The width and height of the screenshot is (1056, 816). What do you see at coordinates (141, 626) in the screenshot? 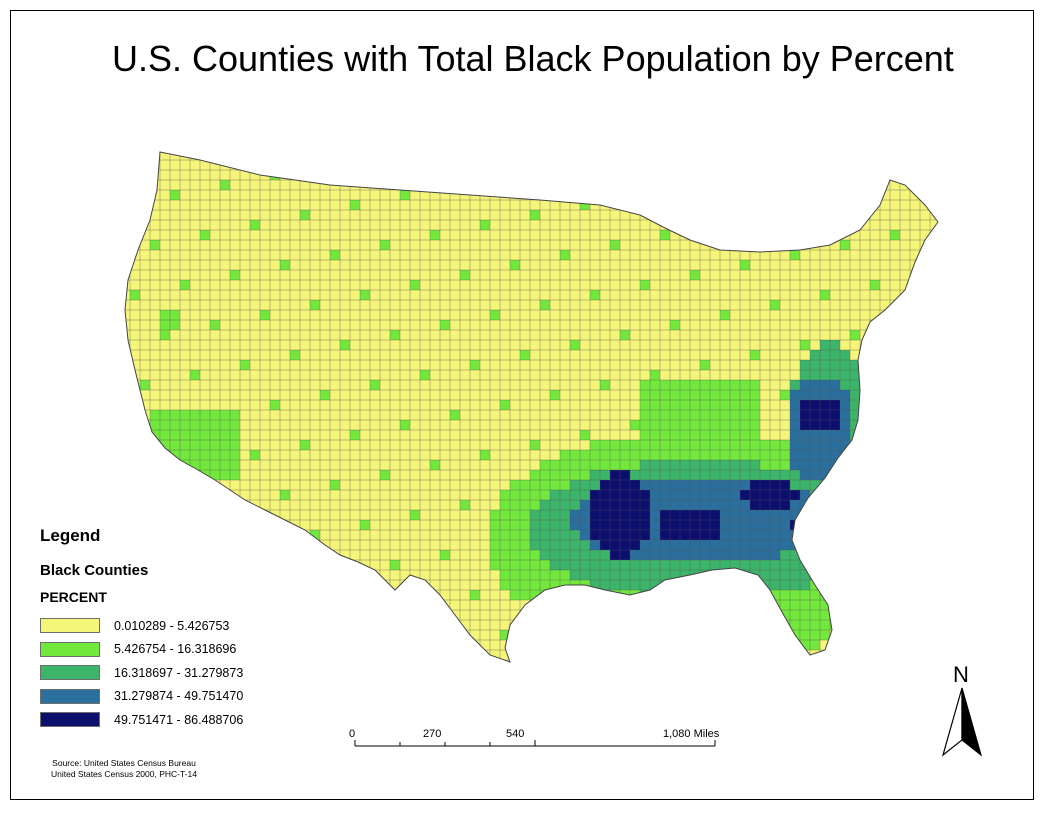
I see `legend-class-1: 0.010289 - 5.426753` at bounding box center [141, 626].